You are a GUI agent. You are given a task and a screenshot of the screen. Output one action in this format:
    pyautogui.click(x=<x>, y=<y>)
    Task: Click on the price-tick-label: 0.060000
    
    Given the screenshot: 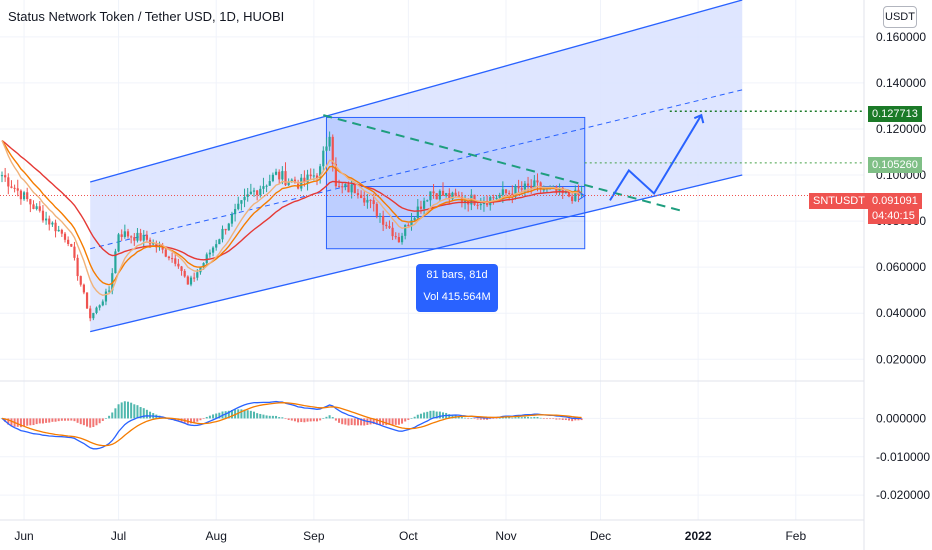 What is the action you would take?
    pyautogui.click(x=901, y=267)
    